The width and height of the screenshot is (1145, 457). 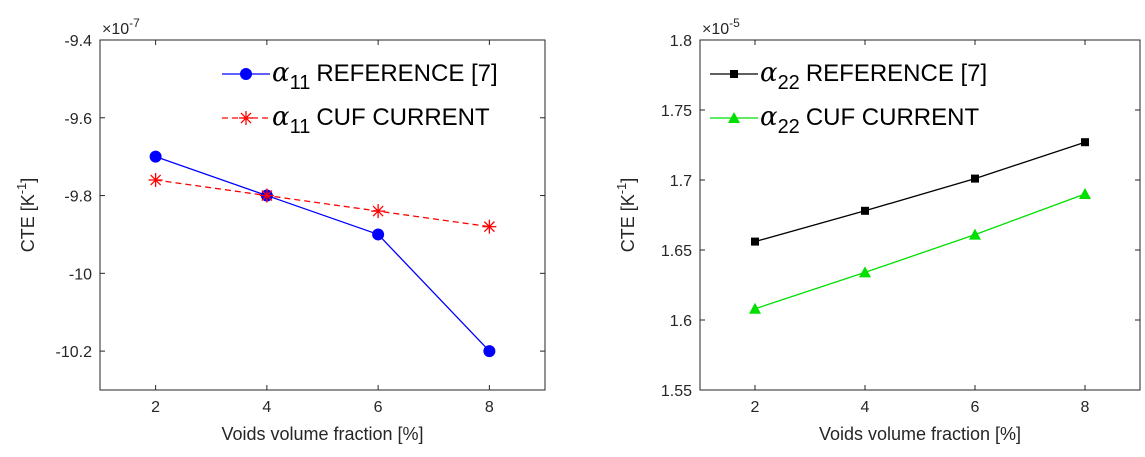 I want to click on y-tick-label: 1.7, so click(x=681, y=181).